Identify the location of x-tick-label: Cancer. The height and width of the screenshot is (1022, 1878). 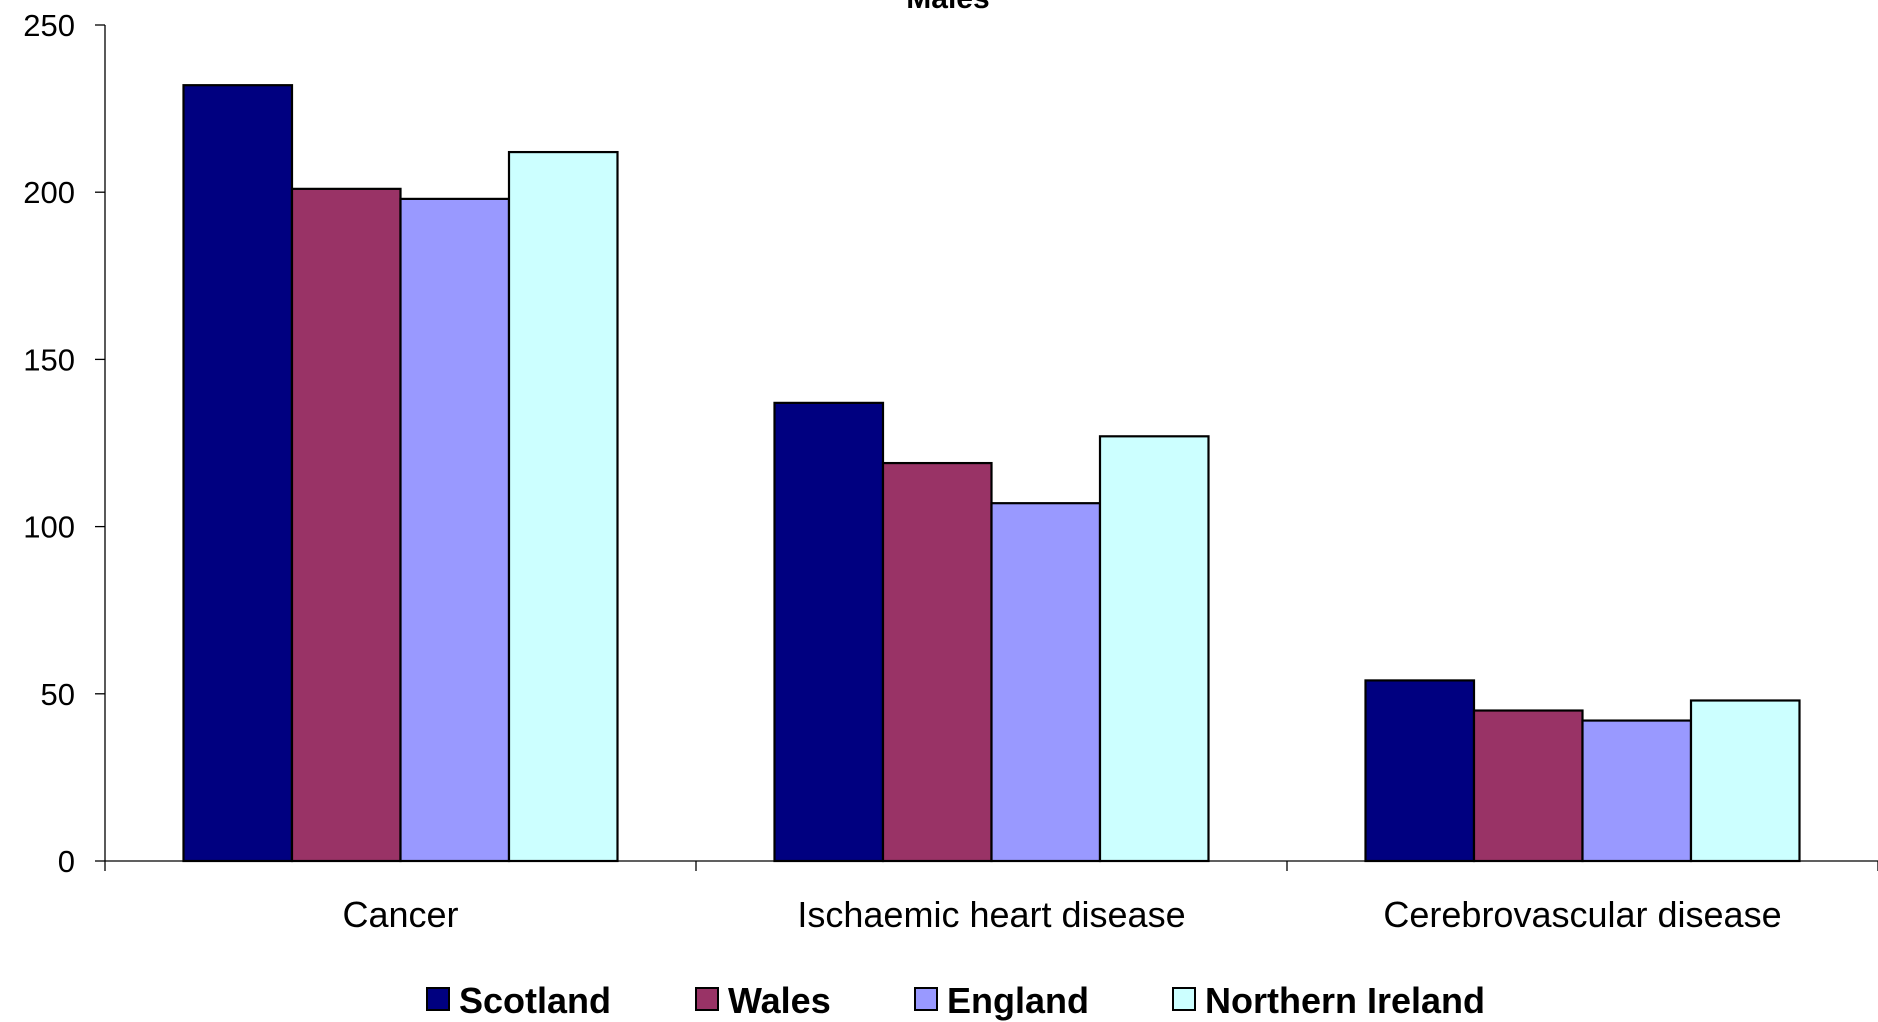
(400, 914).